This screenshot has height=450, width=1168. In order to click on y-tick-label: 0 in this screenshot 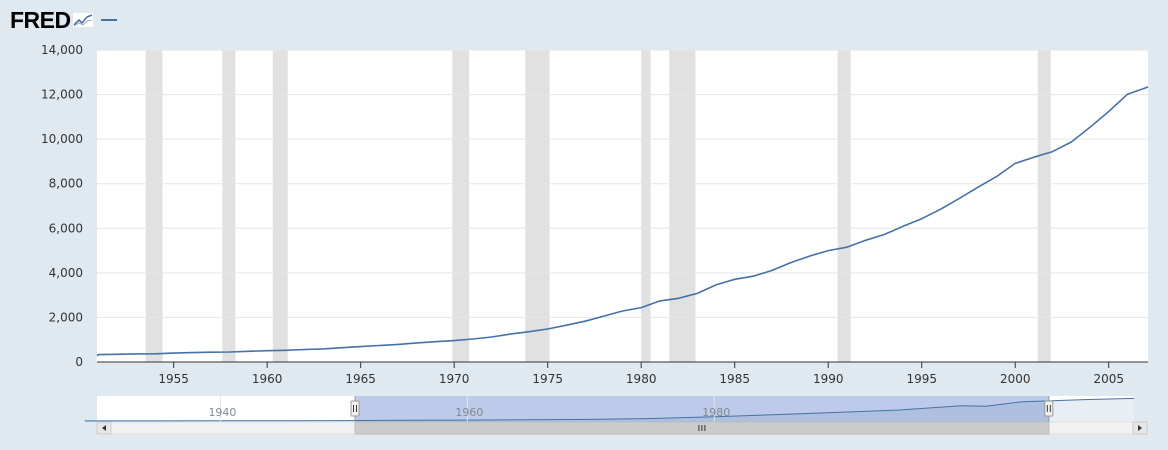, I will do `click(79, 362)`.